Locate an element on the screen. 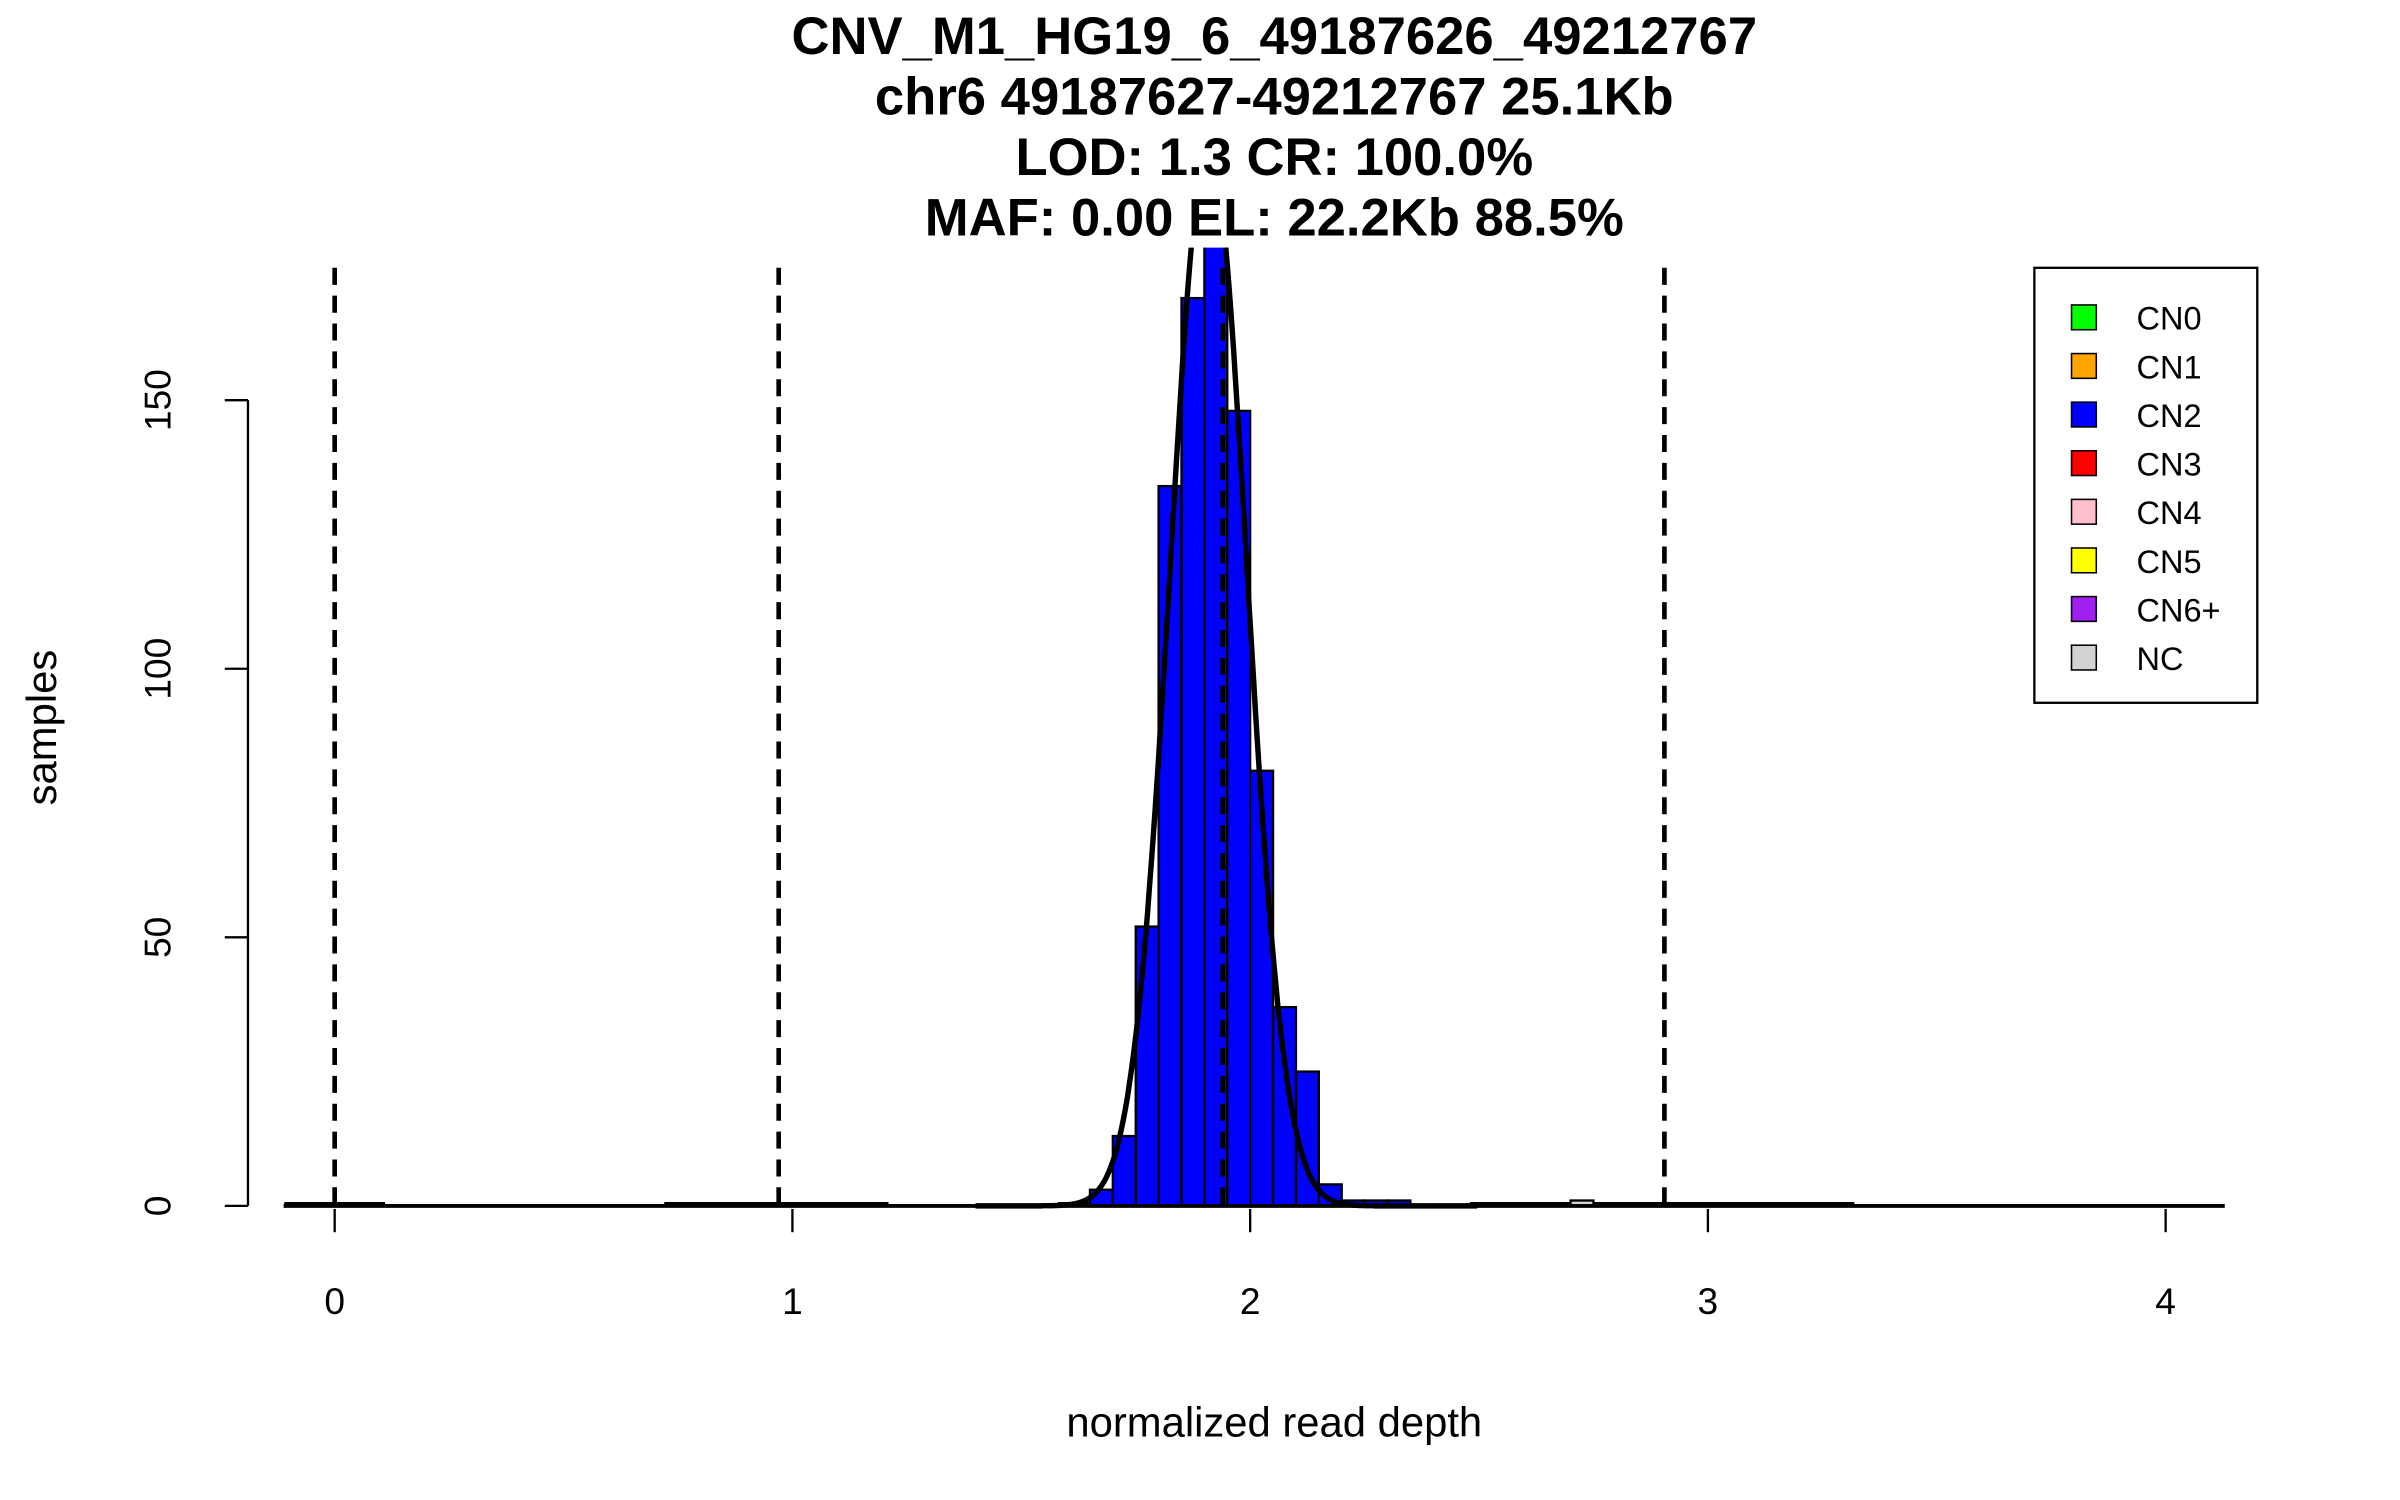  x-axis: 0 1 2 3 4 is located at coordinates (1250, 1265).